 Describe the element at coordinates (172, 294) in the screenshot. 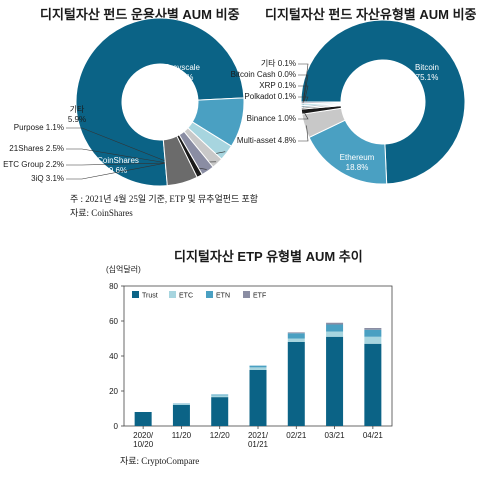

I see `legend-swatch-etc` at that location.